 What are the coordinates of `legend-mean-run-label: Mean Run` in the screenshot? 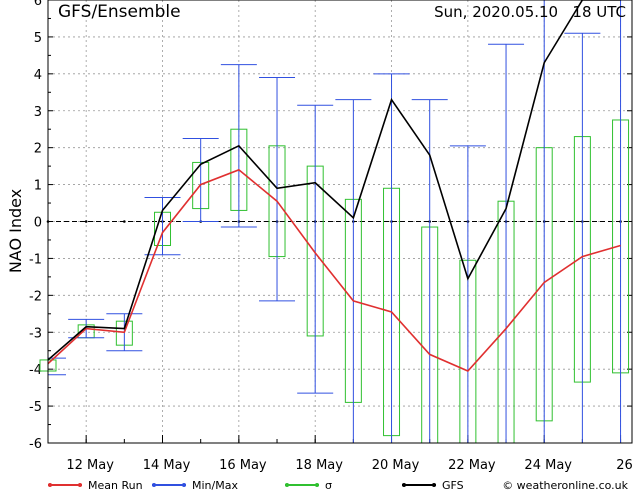 It's located at (115, 484).